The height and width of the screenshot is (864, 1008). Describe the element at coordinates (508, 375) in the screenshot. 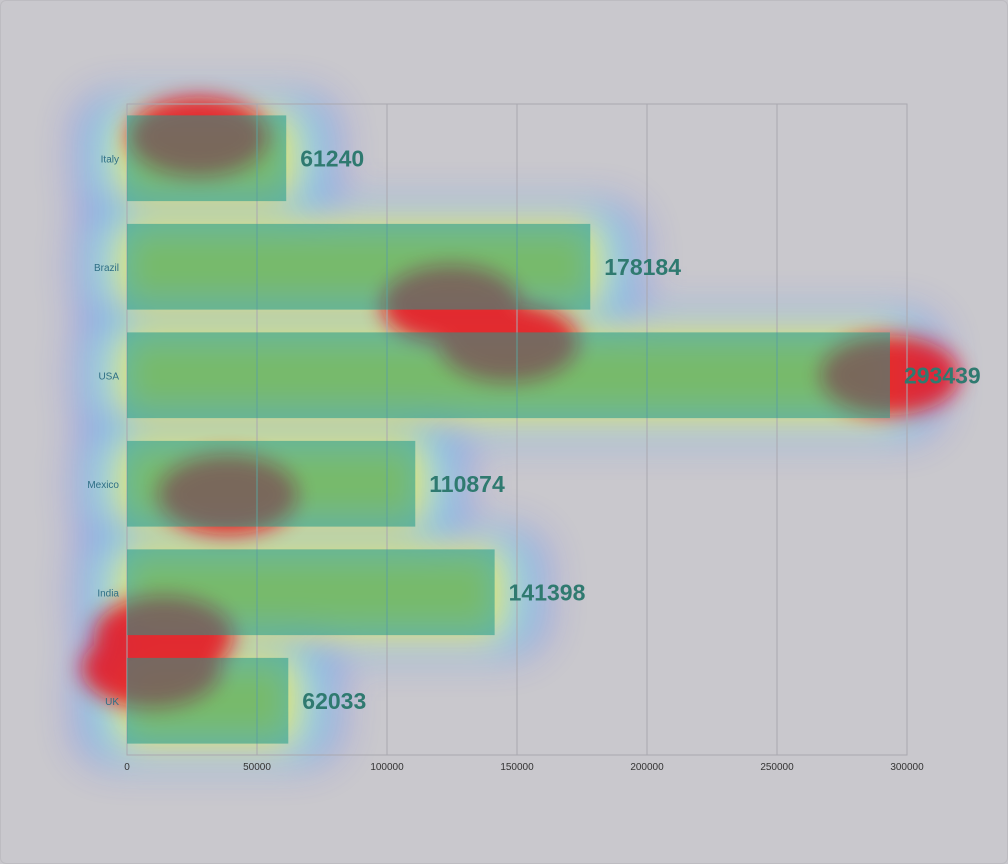

I see `bar-usa` at that location.